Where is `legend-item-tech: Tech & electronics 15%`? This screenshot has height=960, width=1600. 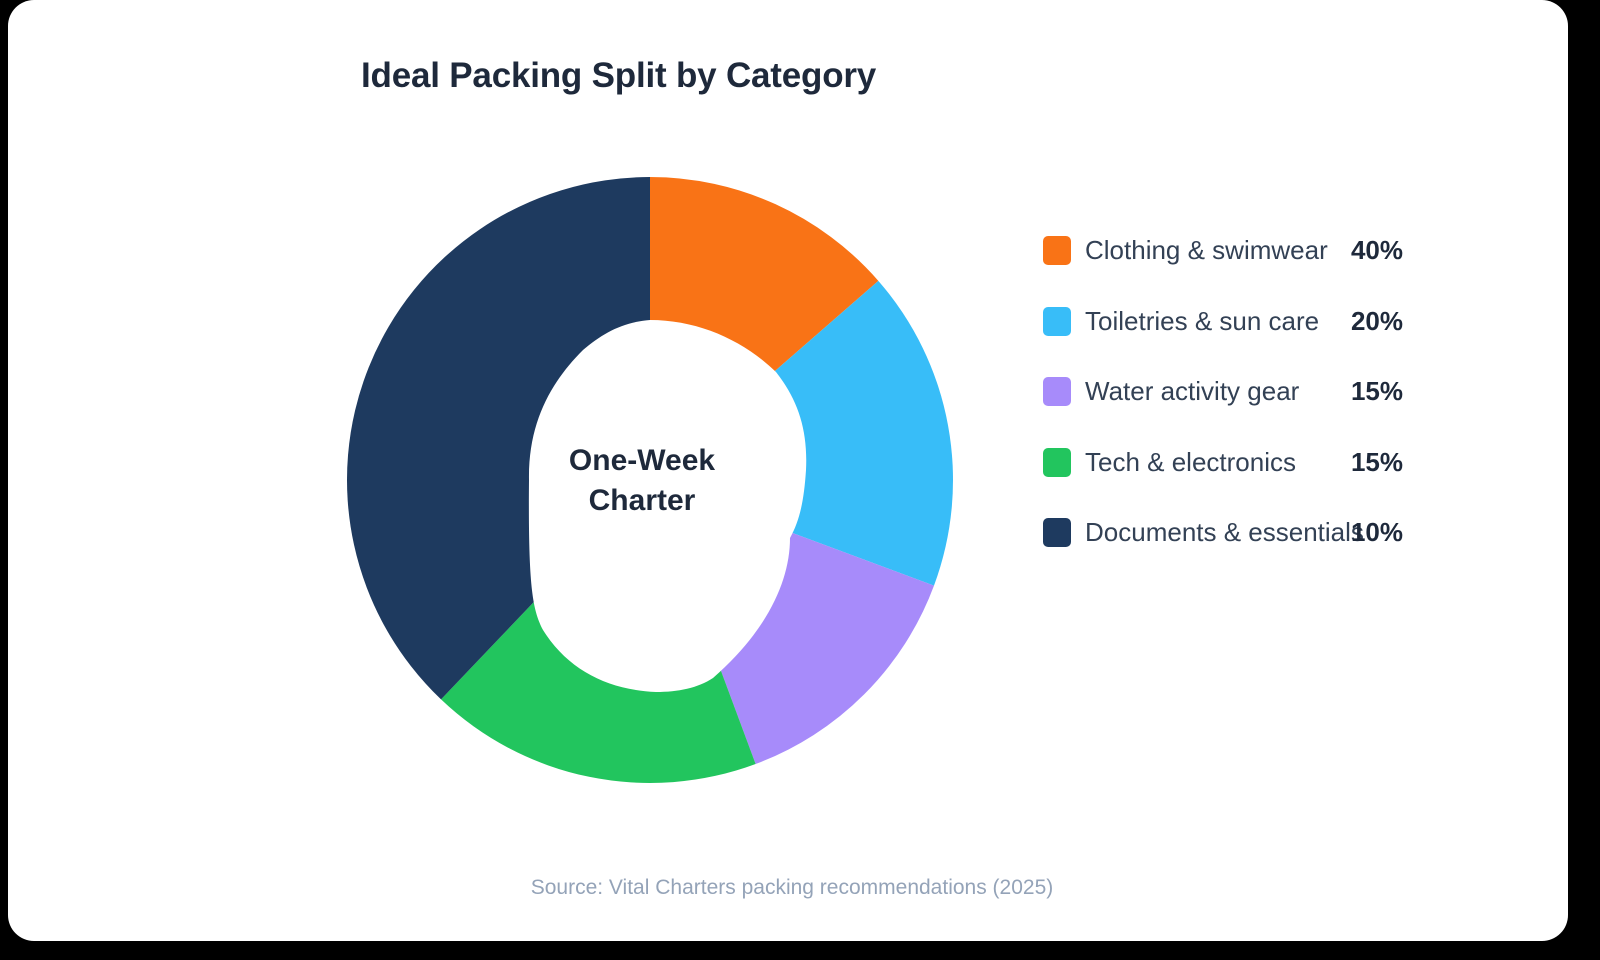 legend-item-tech: Tech & electronics 15% is located at coordinates (1223, 461).